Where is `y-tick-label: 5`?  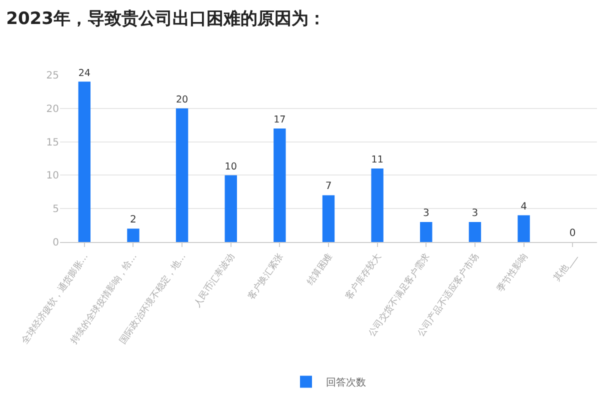
y-tick-label: 5 is located at coordinates (55, 210).